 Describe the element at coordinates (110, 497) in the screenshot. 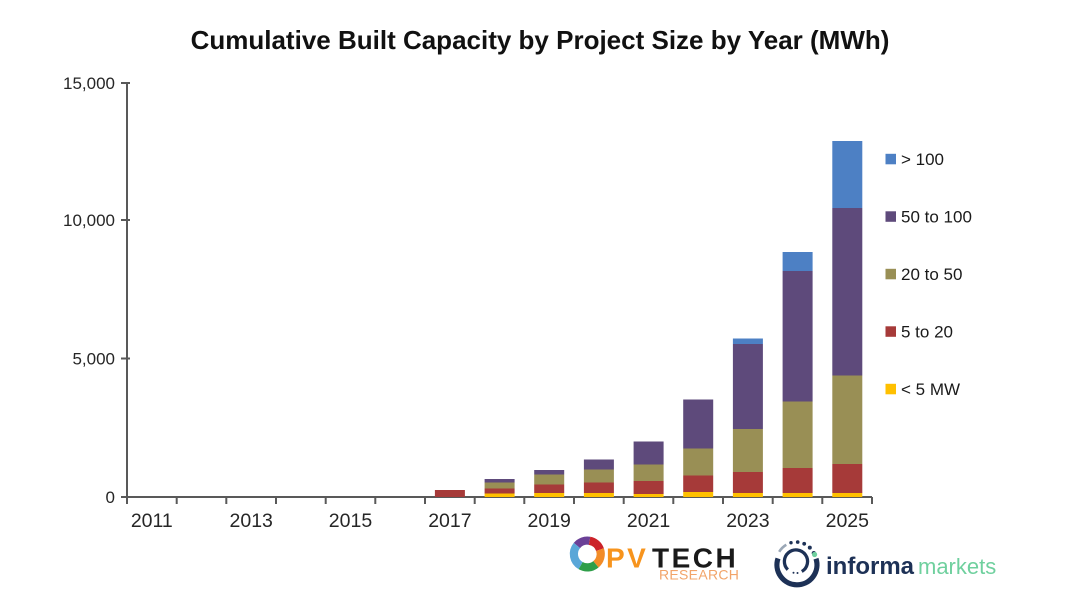

I see `svg-text: 0` at that location.